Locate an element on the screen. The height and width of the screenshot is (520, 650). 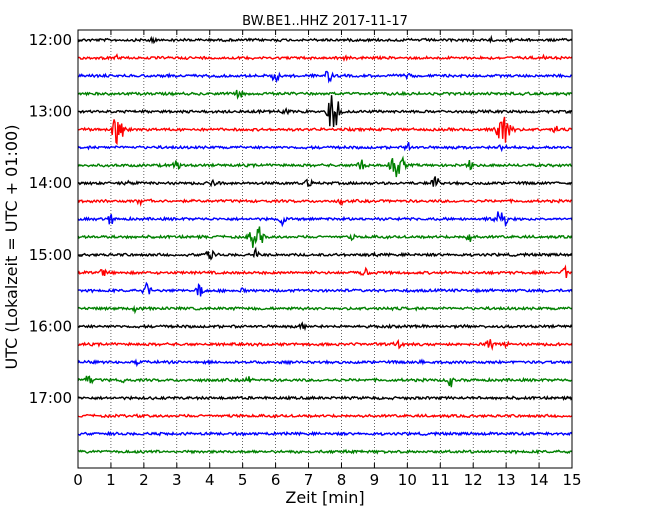
x-tick-label: 12 is located at coordinates (473, 480).